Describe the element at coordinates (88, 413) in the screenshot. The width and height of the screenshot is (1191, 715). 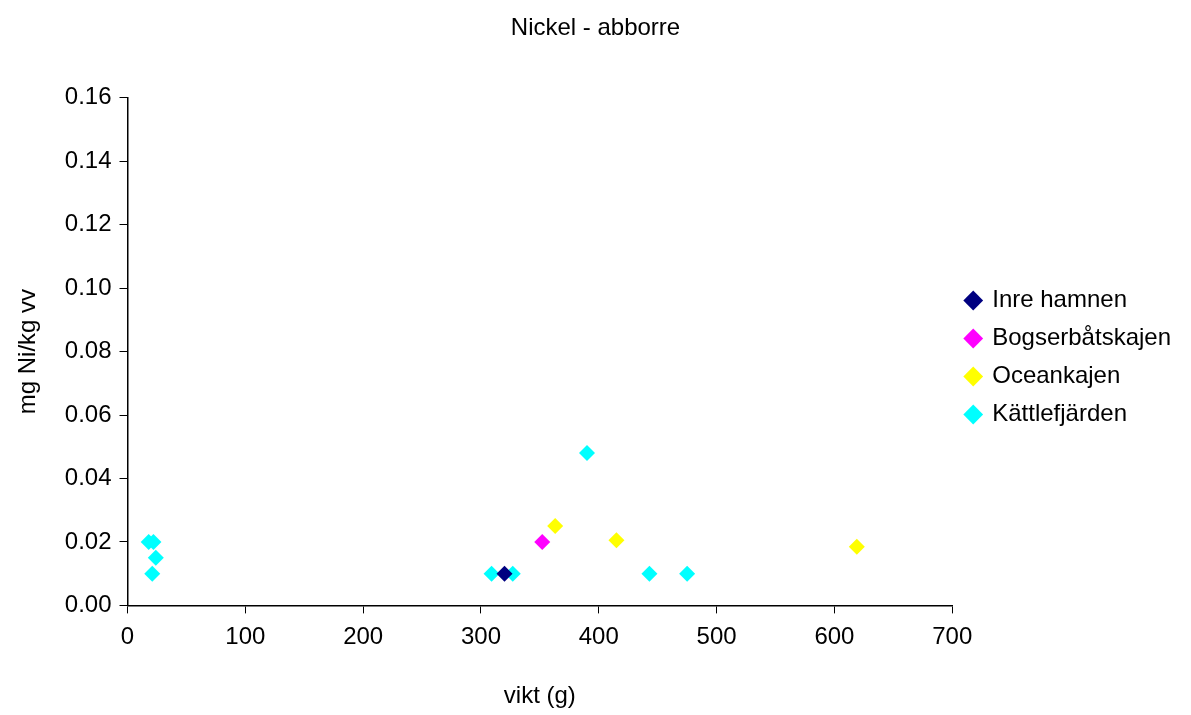
I see `y-tick-label: 0.06` at that location.